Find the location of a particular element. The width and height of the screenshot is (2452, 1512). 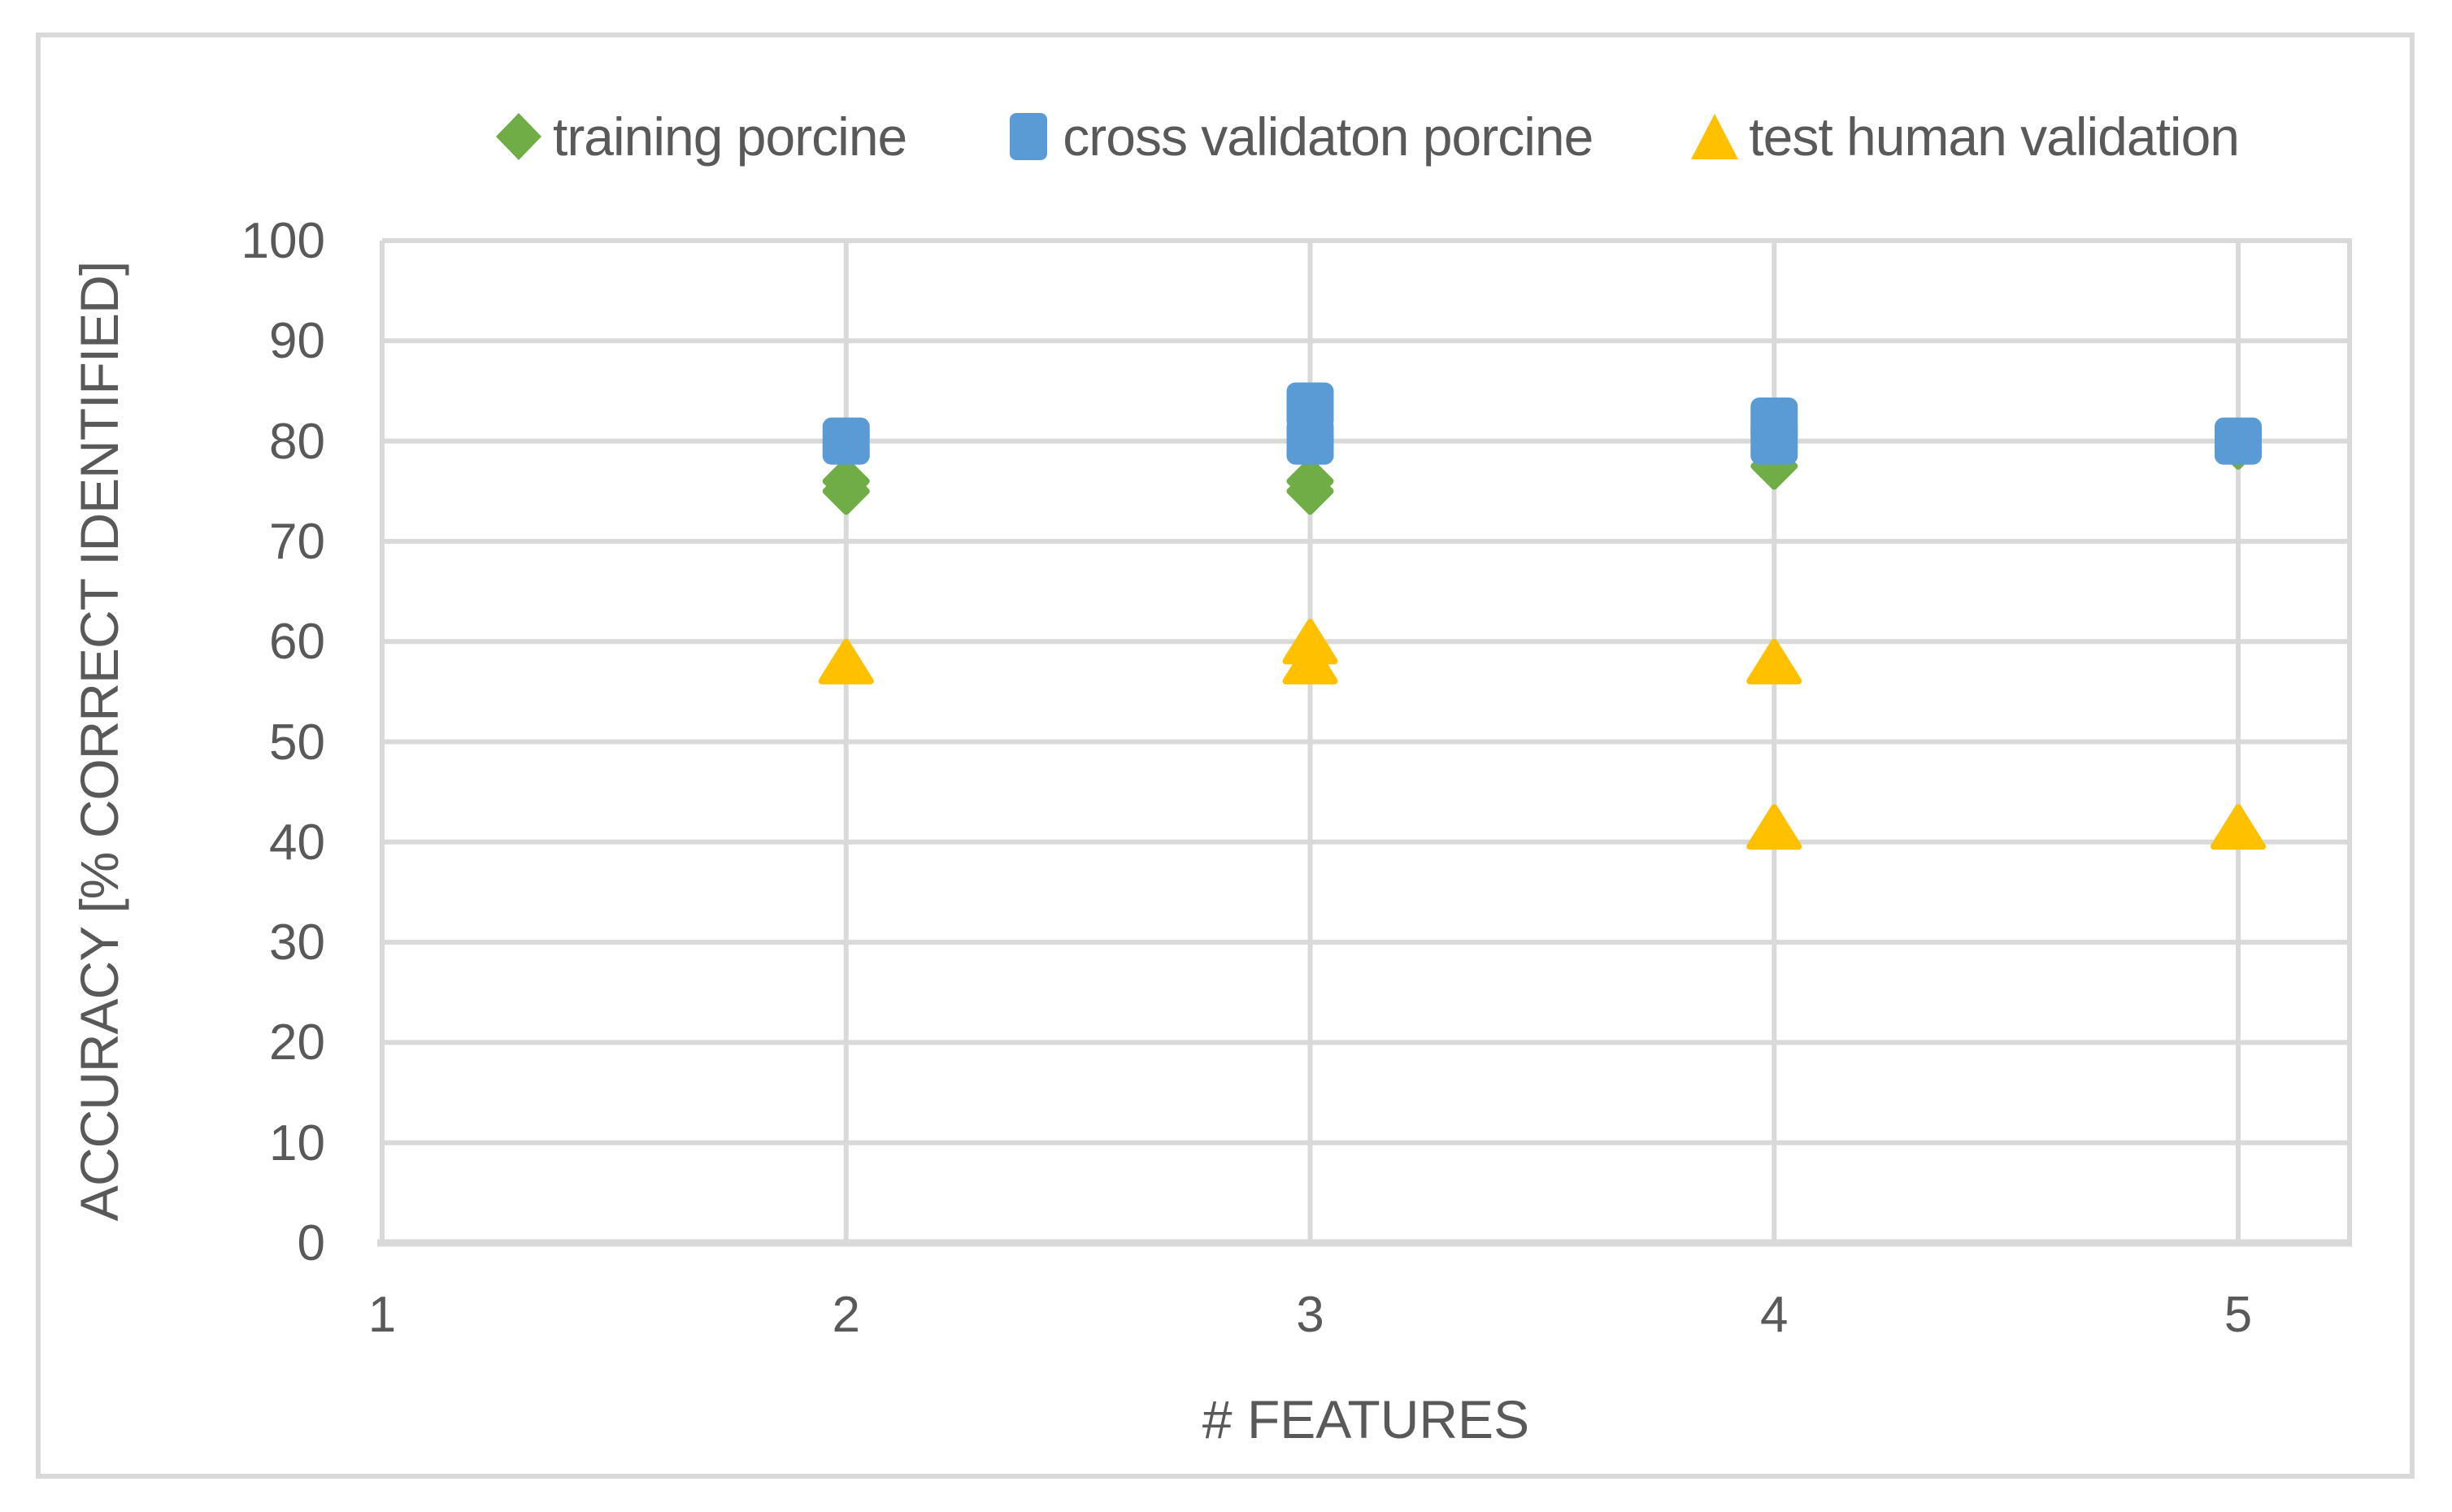

legend-item-label: cross validaton porcine is located at coordinates (1328, 136).